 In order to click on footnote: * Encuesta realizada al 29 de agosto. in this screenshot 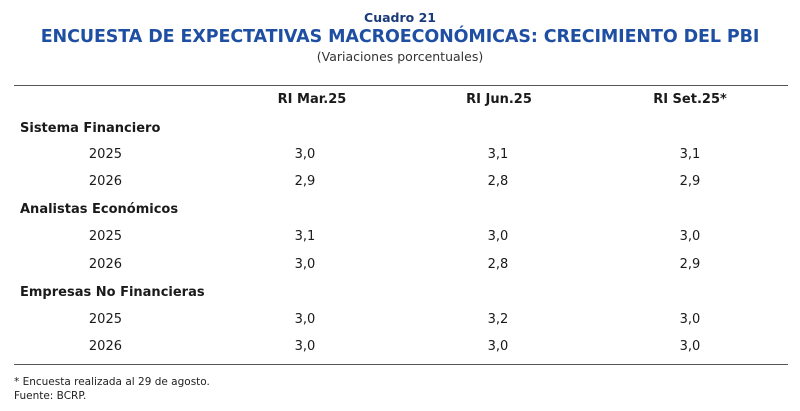, I will do `click(112, 382)`.